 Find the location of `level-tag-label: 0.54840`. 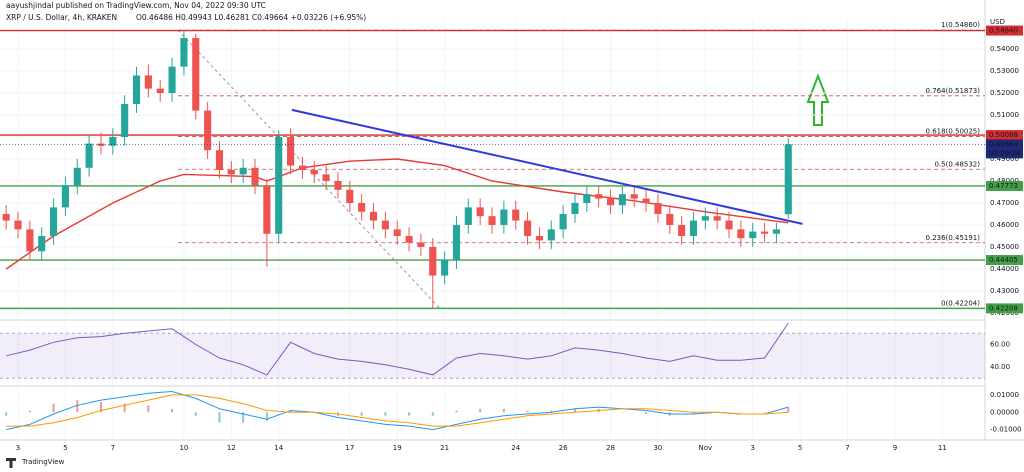

level-tag-label: 0.54840 is located at coordinates (1003, 31).